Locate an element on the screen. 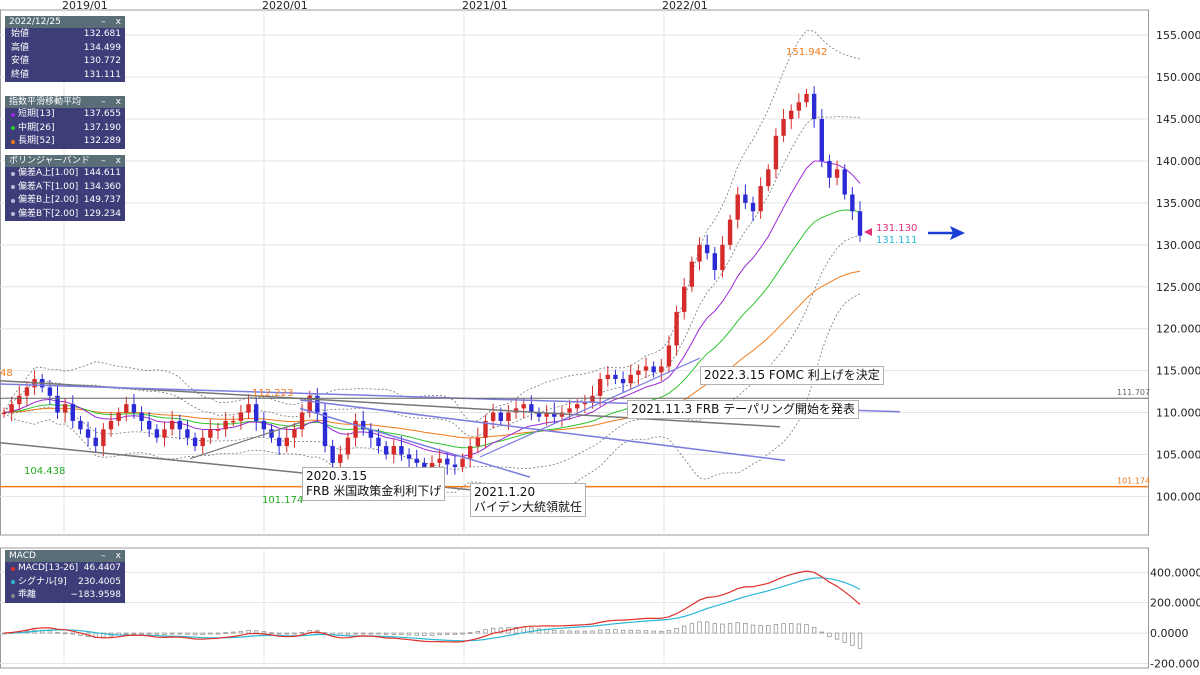 This screenshot has width=1200, height=675. trendline-gray-support is located at coordinates (245, 441).